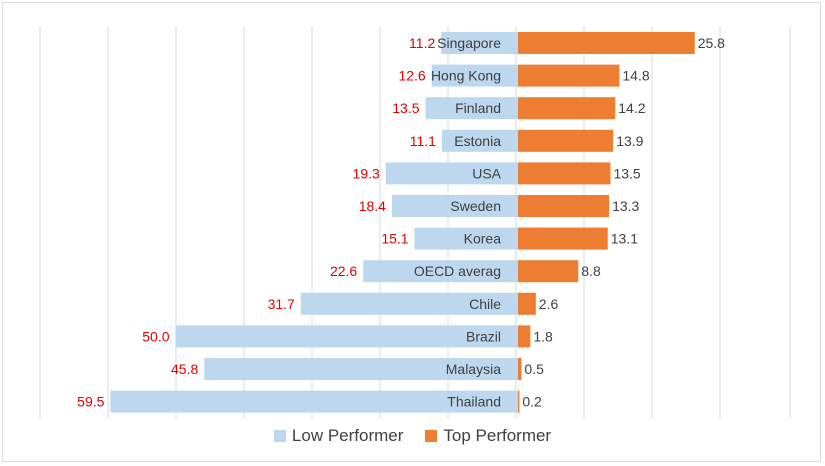 This screenshot has height=466, width=825. I want to click on low-value-label-0: 11.2, so click(422, 43).